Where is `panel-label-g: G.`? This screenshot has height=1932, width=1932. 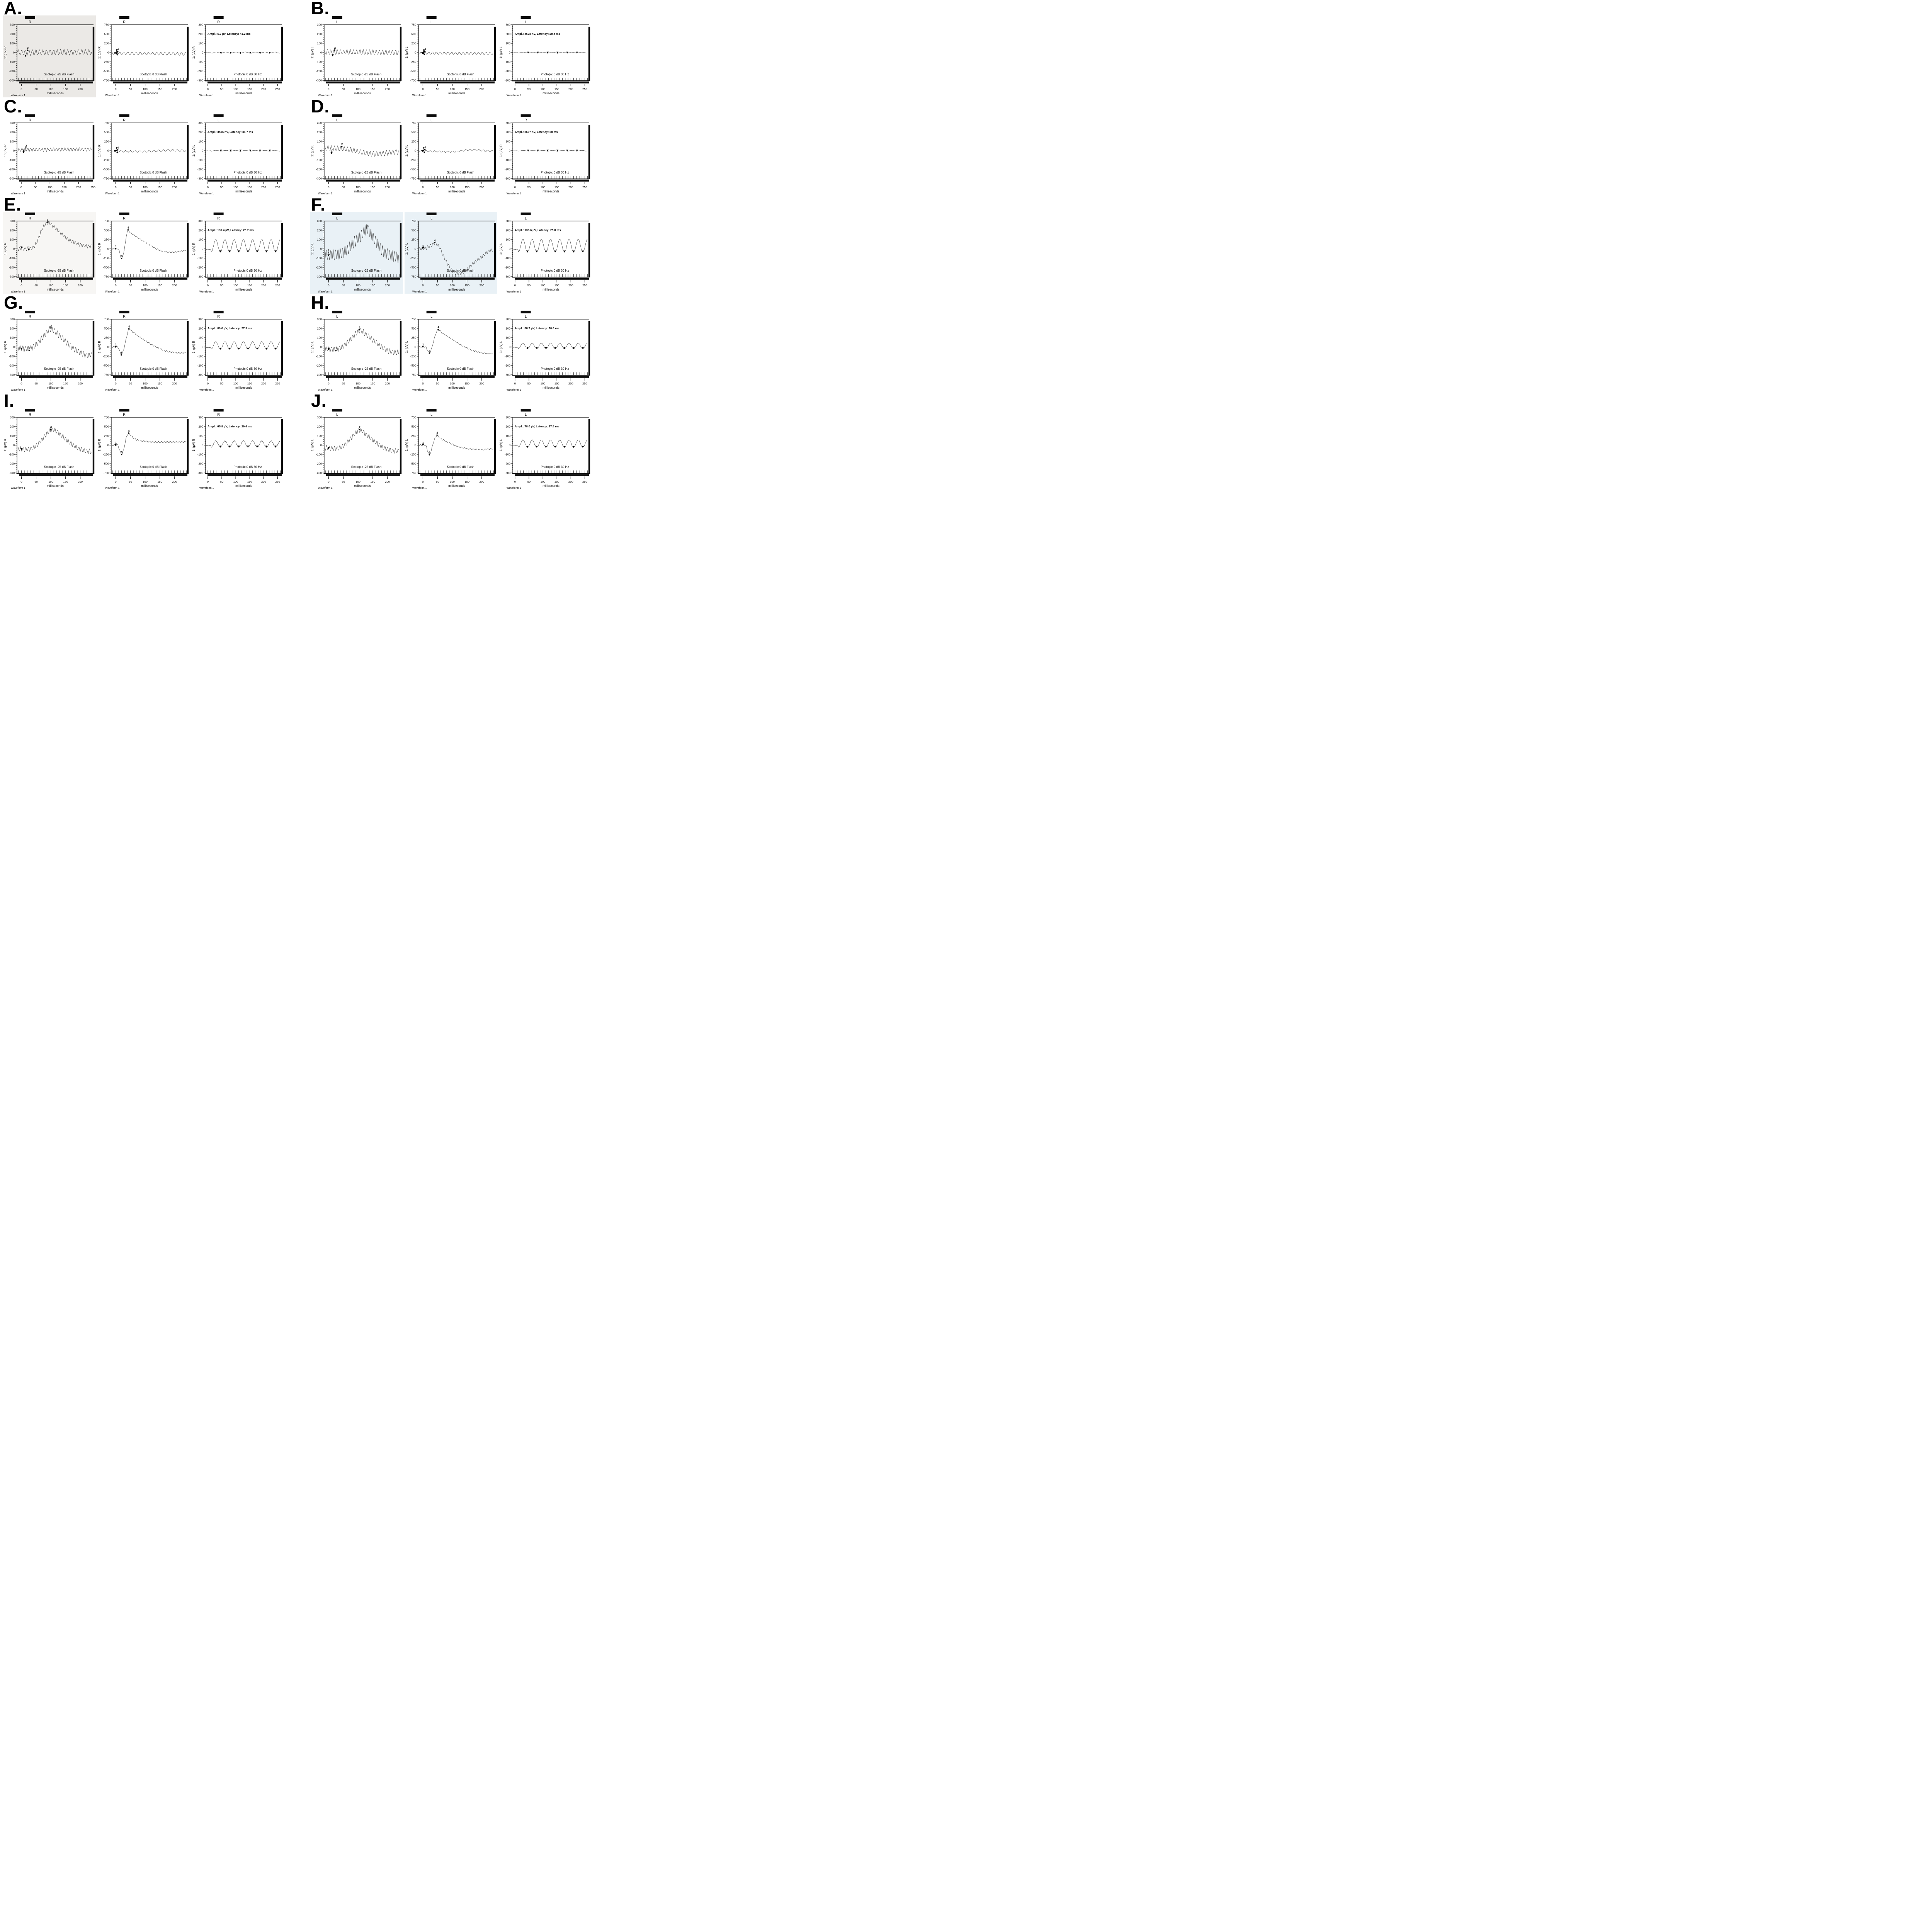
panel-label-g: G. is located at coordinates (14, 303).